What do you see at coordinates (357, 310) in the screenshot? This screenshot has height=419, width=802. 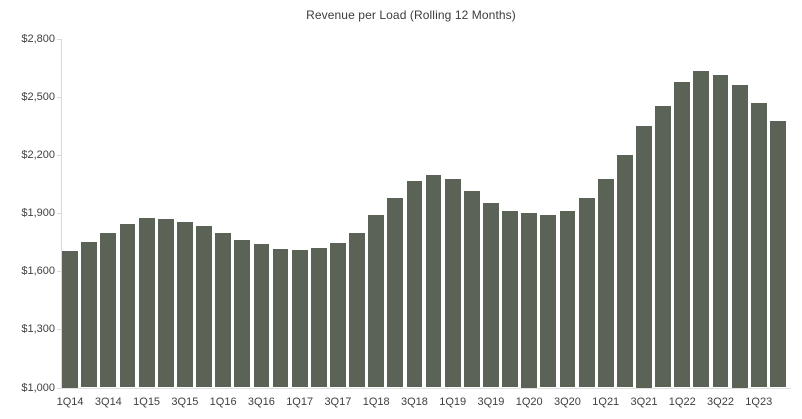 I see `bar-4Q17` at bounding box center [357, 310].